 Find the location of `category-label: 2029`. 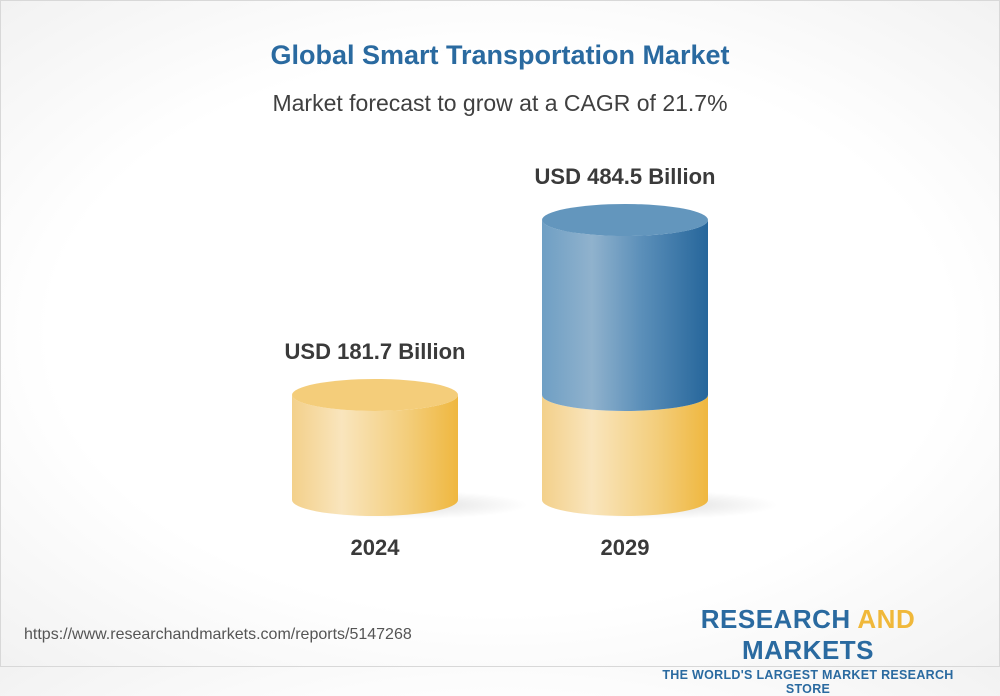

category-label: 2029 is located at coordinates (625, 547).